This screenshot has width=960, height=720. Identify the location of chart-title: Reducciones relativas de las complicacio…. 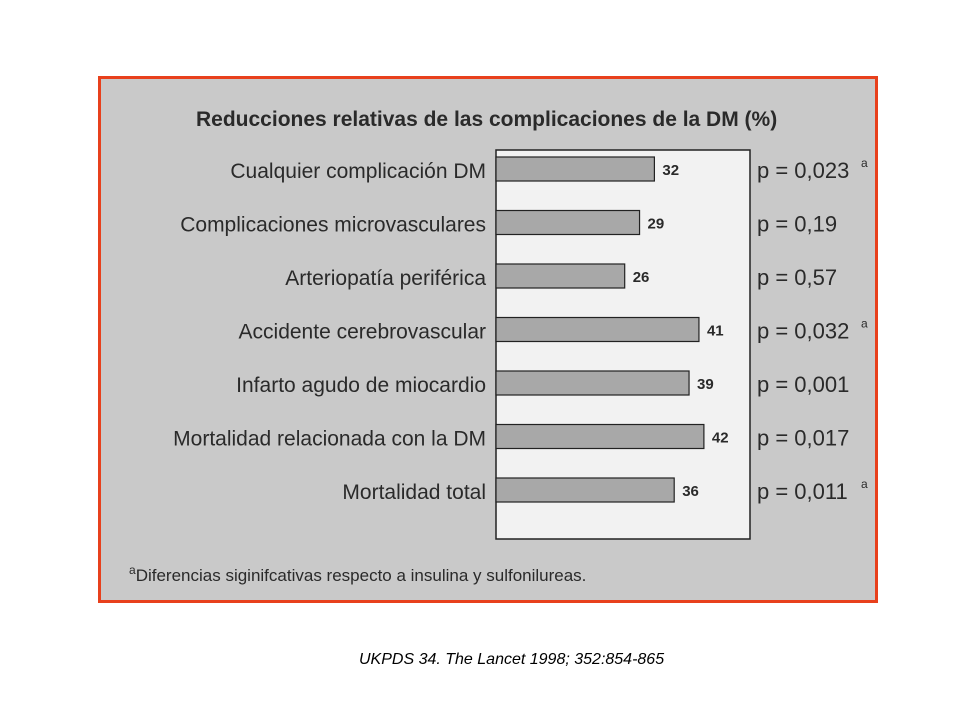
(486, 119).